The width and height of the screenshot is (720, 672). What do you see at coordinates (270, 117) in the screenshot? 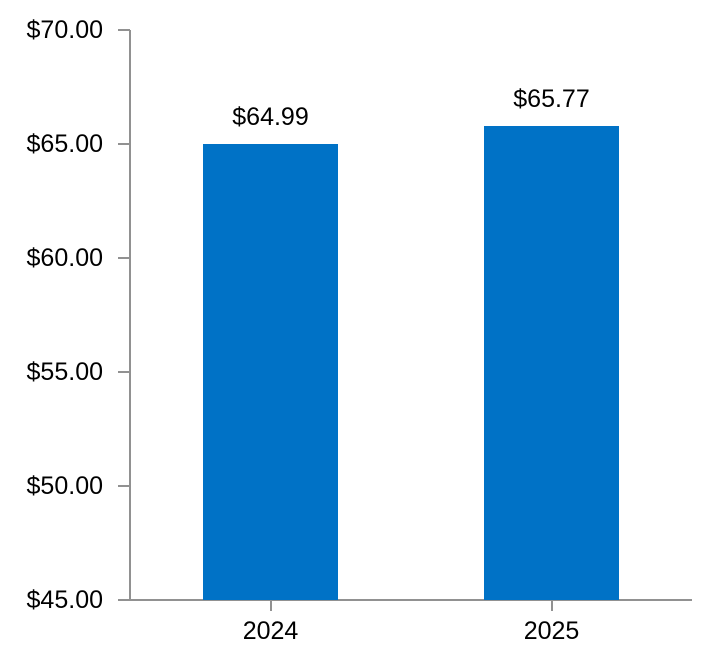
I see `bar-value-label: $64.99` at bounding box center [270, 117].